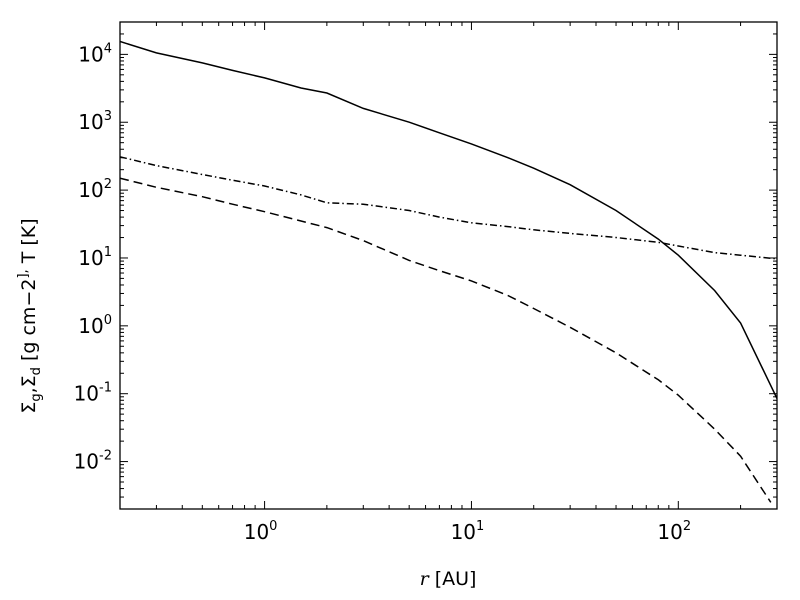 Image resolution: width=800 pixels, height=600 pixels. Describe the element at coordinates (29, 323) in the screenshot. I see `y-label-unit: [g cm−2` at that location.